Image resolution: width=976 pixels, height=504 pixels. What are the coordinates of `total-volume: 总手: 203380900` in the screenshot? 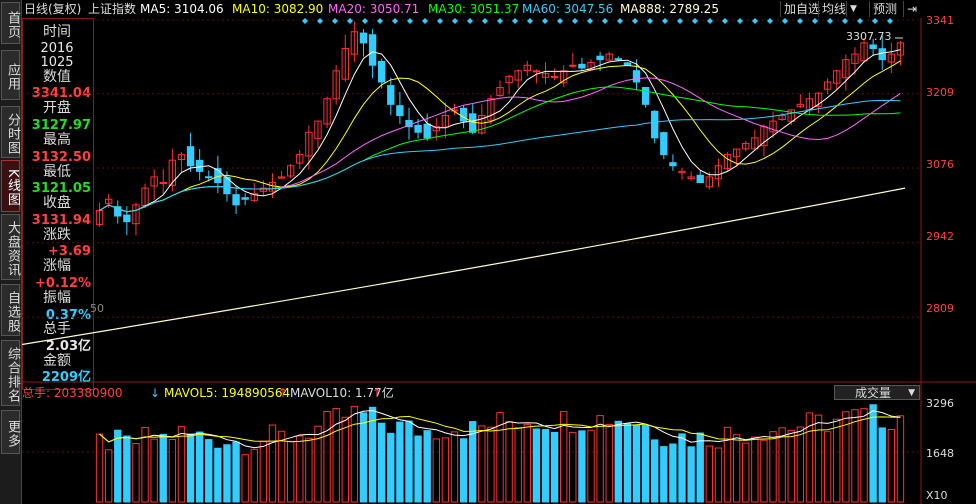 It's located at (72, 393).